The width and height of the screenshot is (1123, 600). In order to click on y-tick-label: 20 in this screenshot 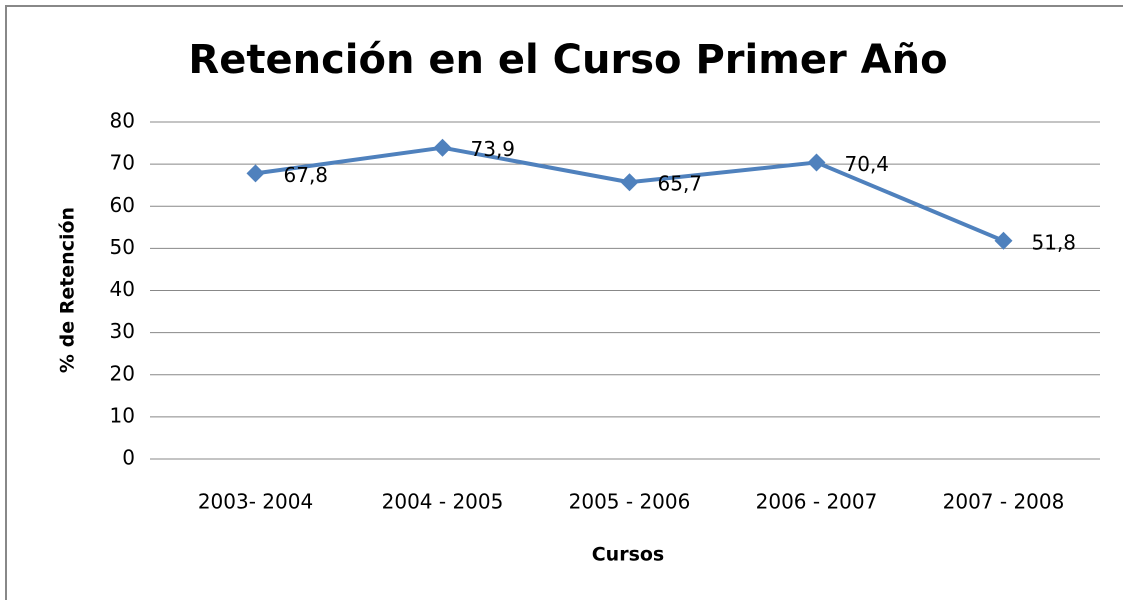, I will do `click(122, 373)`.